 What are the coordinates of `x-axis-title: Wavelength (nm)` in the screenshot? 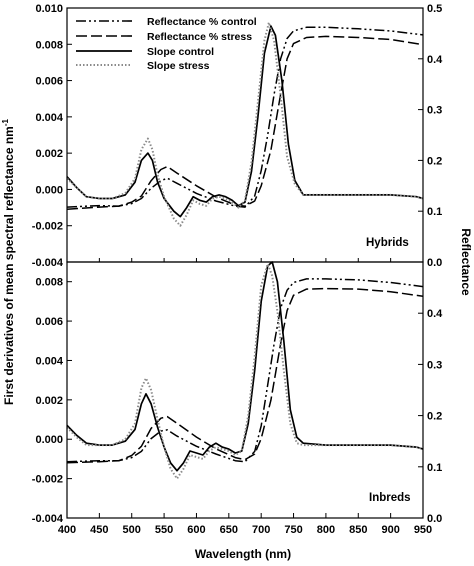 It's located at (243, 554).